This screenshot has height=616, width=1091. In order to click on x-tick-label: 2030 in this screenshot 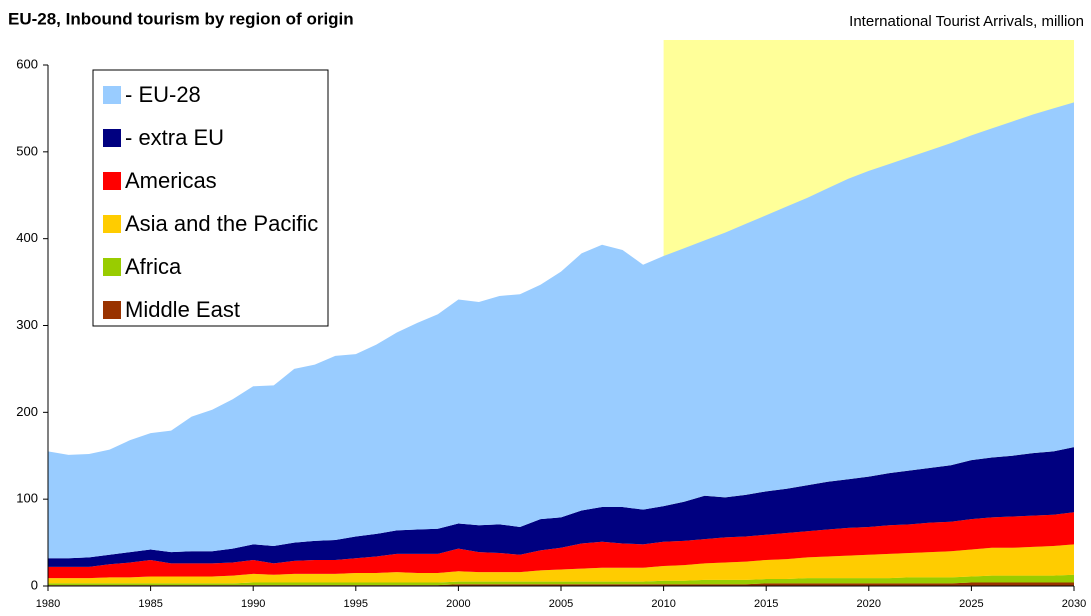, I will do `click(1074, 604)`.